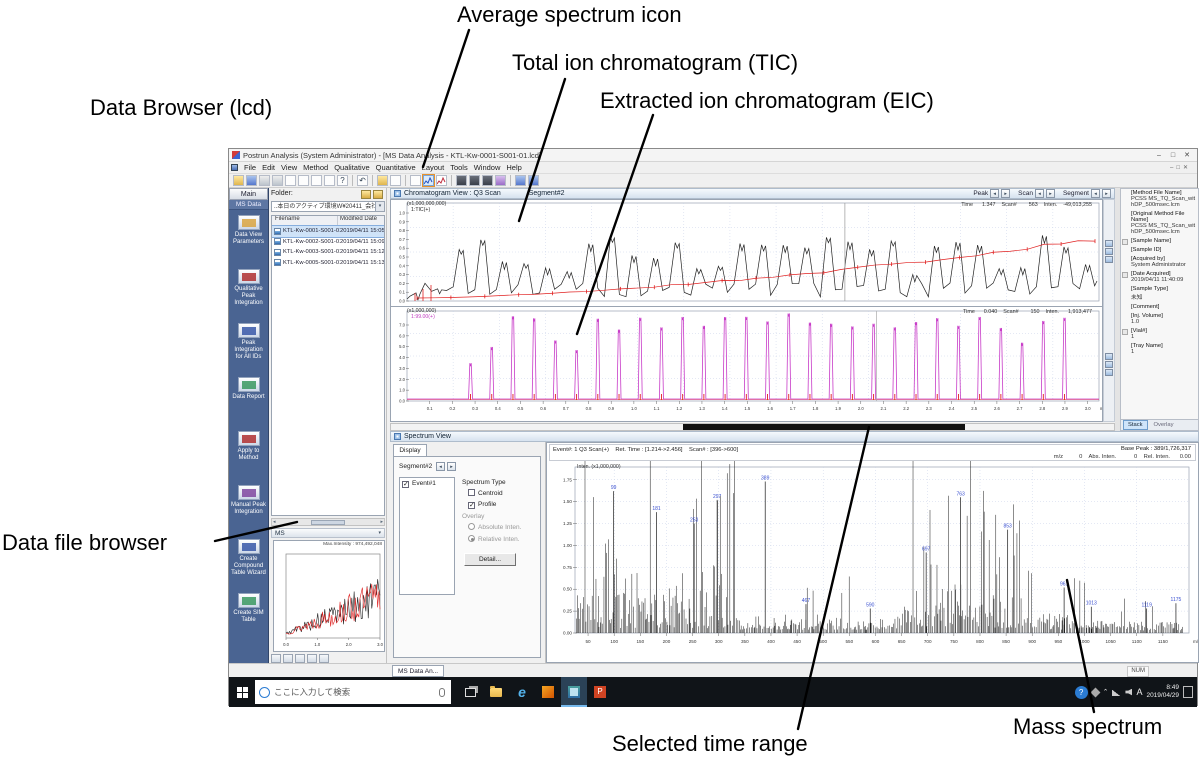 This screenshot has height=762, width=1200. What do you see at coordinates (500, 180) in the screenshot?
I see `settings-icon` at bounding box center [500, 180].